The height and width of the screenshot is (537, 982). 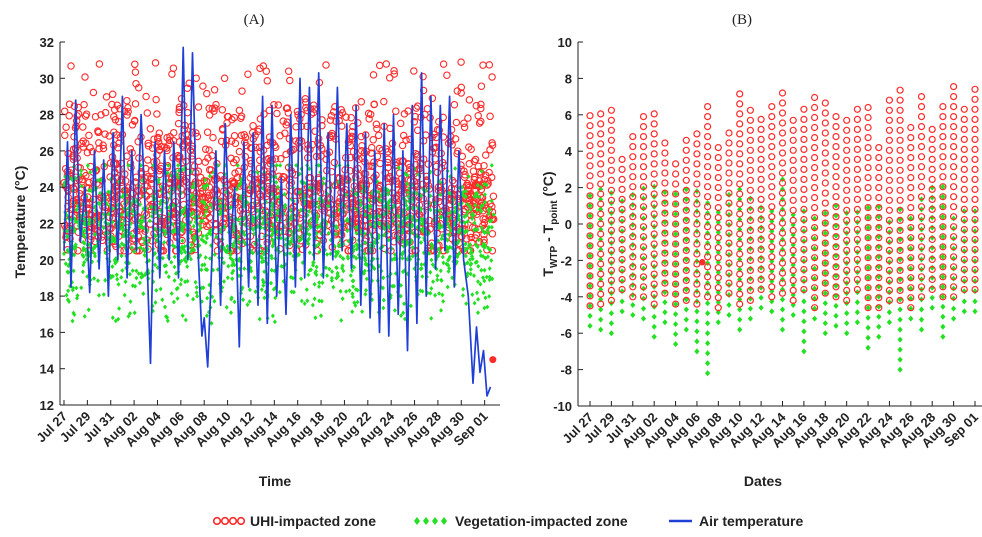 I want to click on legend-uhi-marker, so click(x=229, y=521).